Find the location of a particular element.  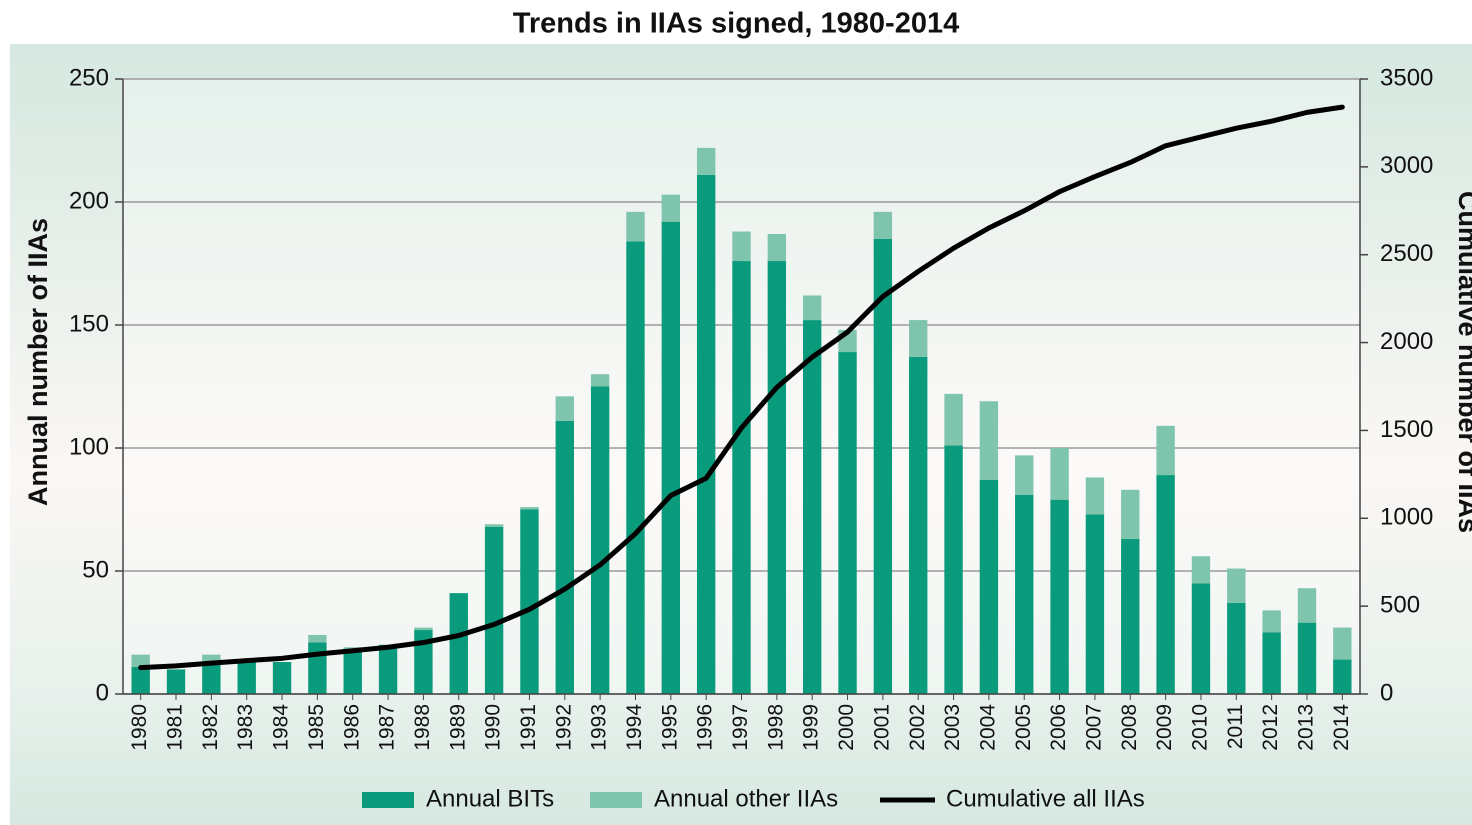

legend-label: Cumulative all IIAs is located at coordinates (1045, 798).